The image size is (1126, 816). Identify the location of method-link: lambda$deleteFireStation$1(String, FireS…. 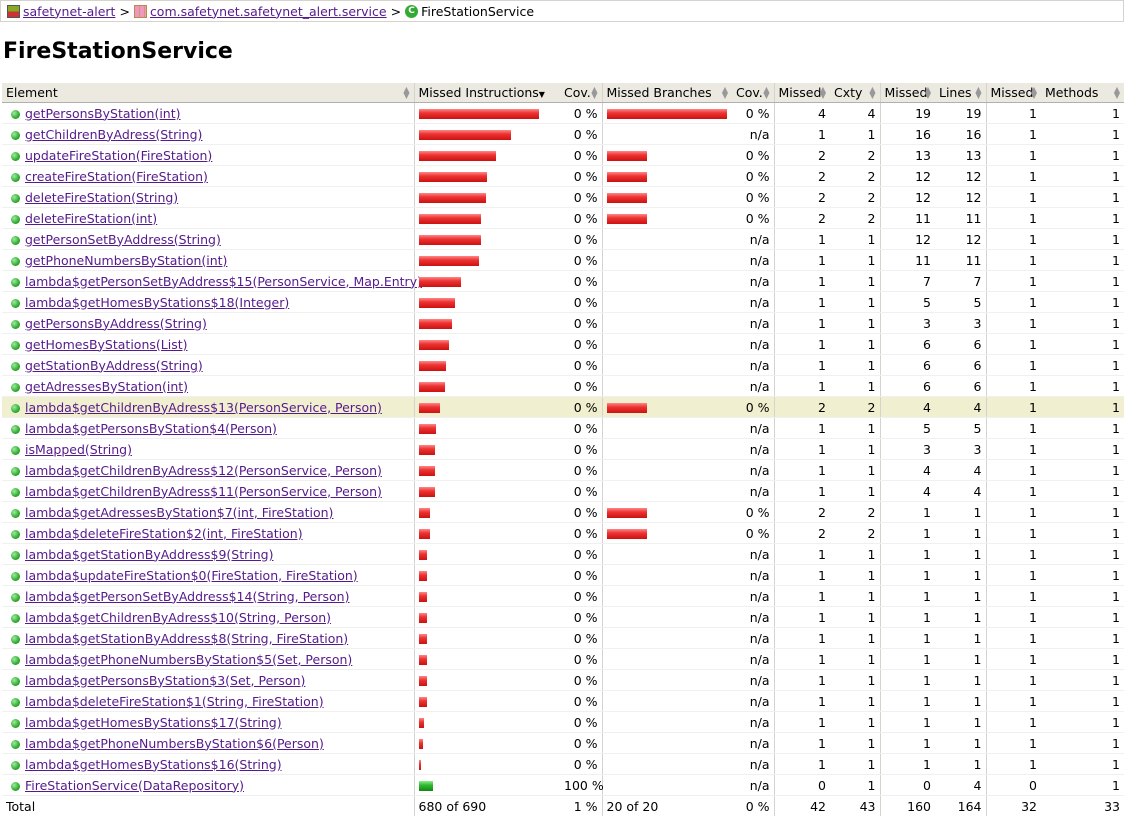
(174, 701).